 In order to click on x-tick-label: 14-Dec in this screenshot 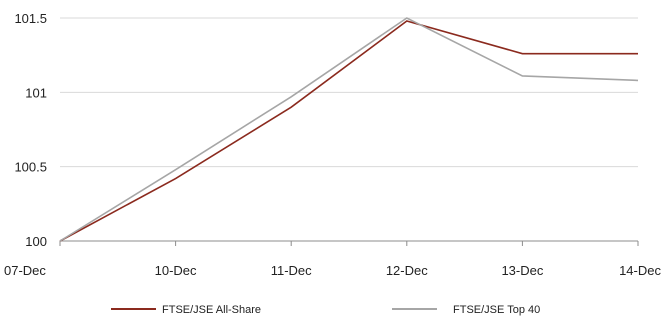, I will do `click(640, 270)`.